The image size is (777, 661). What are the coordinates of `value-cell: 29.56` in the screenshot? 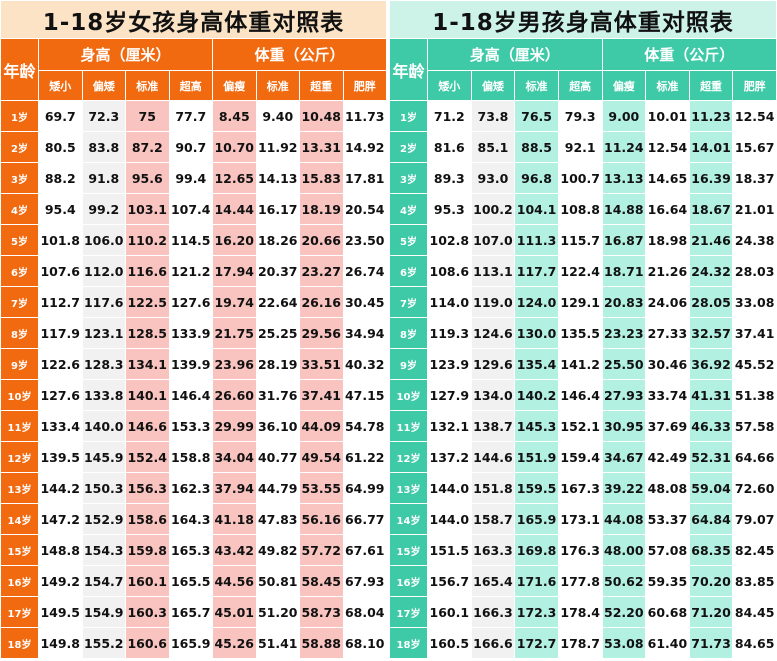 It's located at (321, 333).